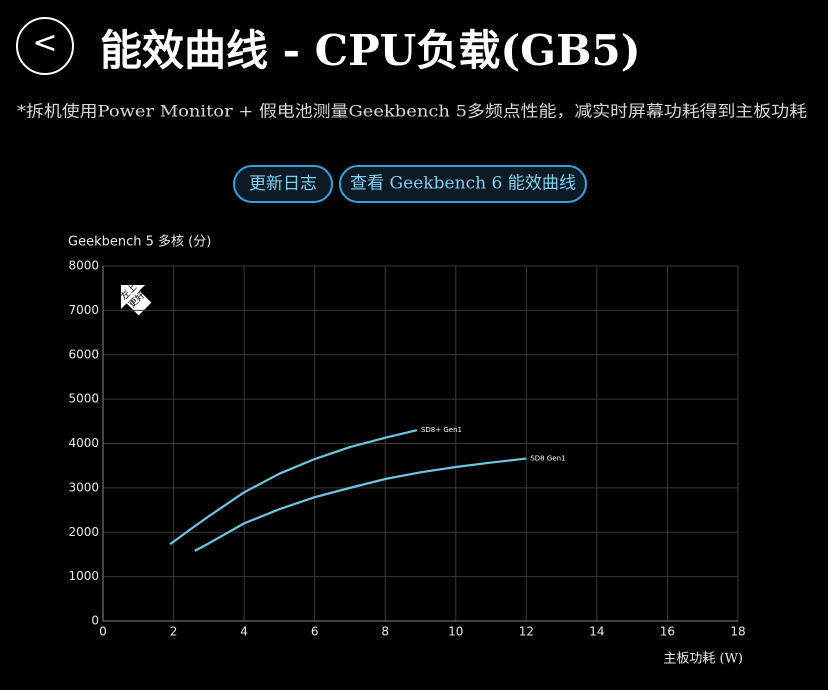 This screenshot has width=828, height=690. Describe the element at coordinates (83, 532) in the screenshot. I see `y-tick-label: 2000` at that location.